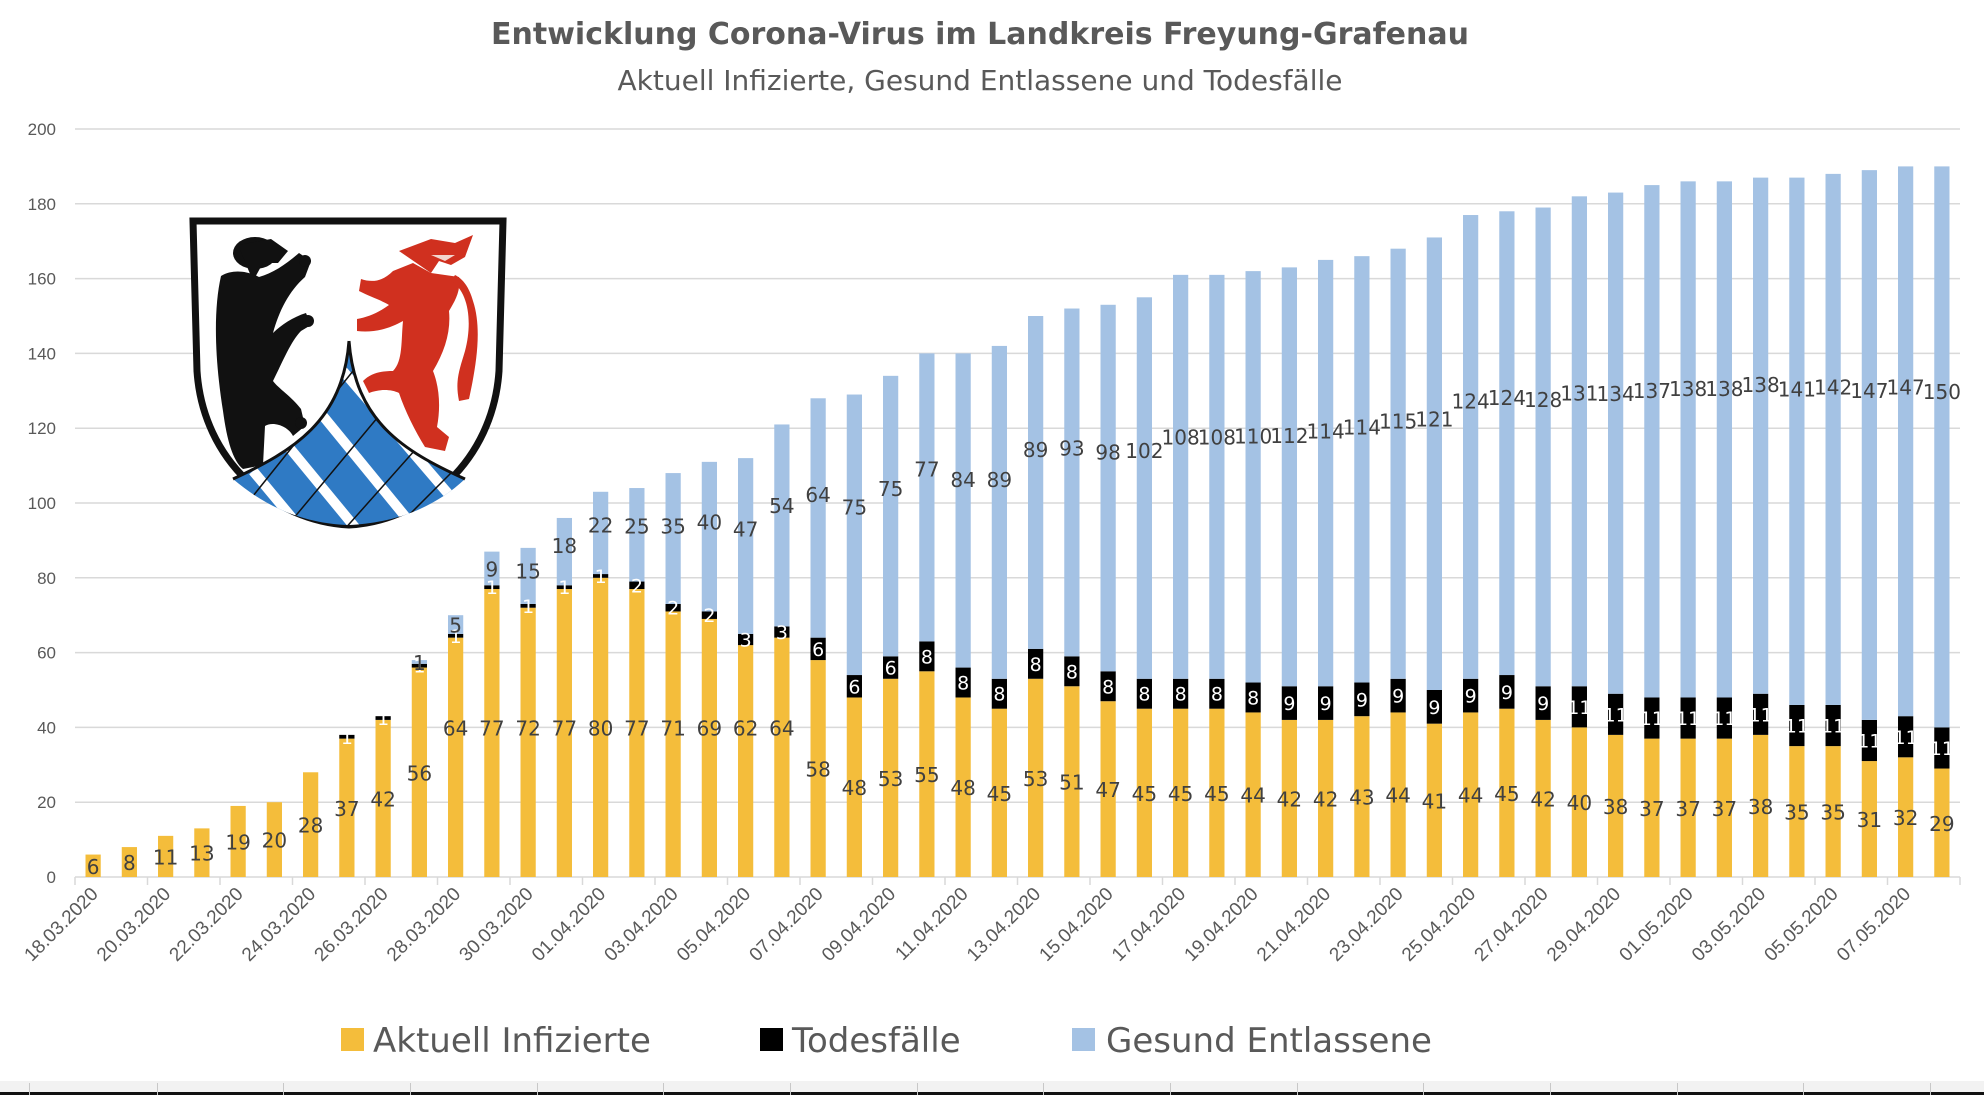 Image resolution: width=1984 pixels, height=1095 pixels. Describe the element at coordinates (496, 1041) in the screenshot. I see `legend-item-aktuell-infizierte: Aktuell Infizierte` at that location.